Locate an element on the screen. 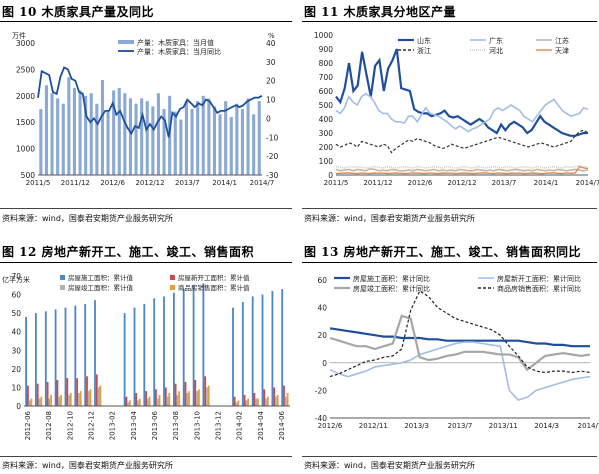  legend-label: 产量：木质家具：当月同比 is located at coordinates (179, 51).